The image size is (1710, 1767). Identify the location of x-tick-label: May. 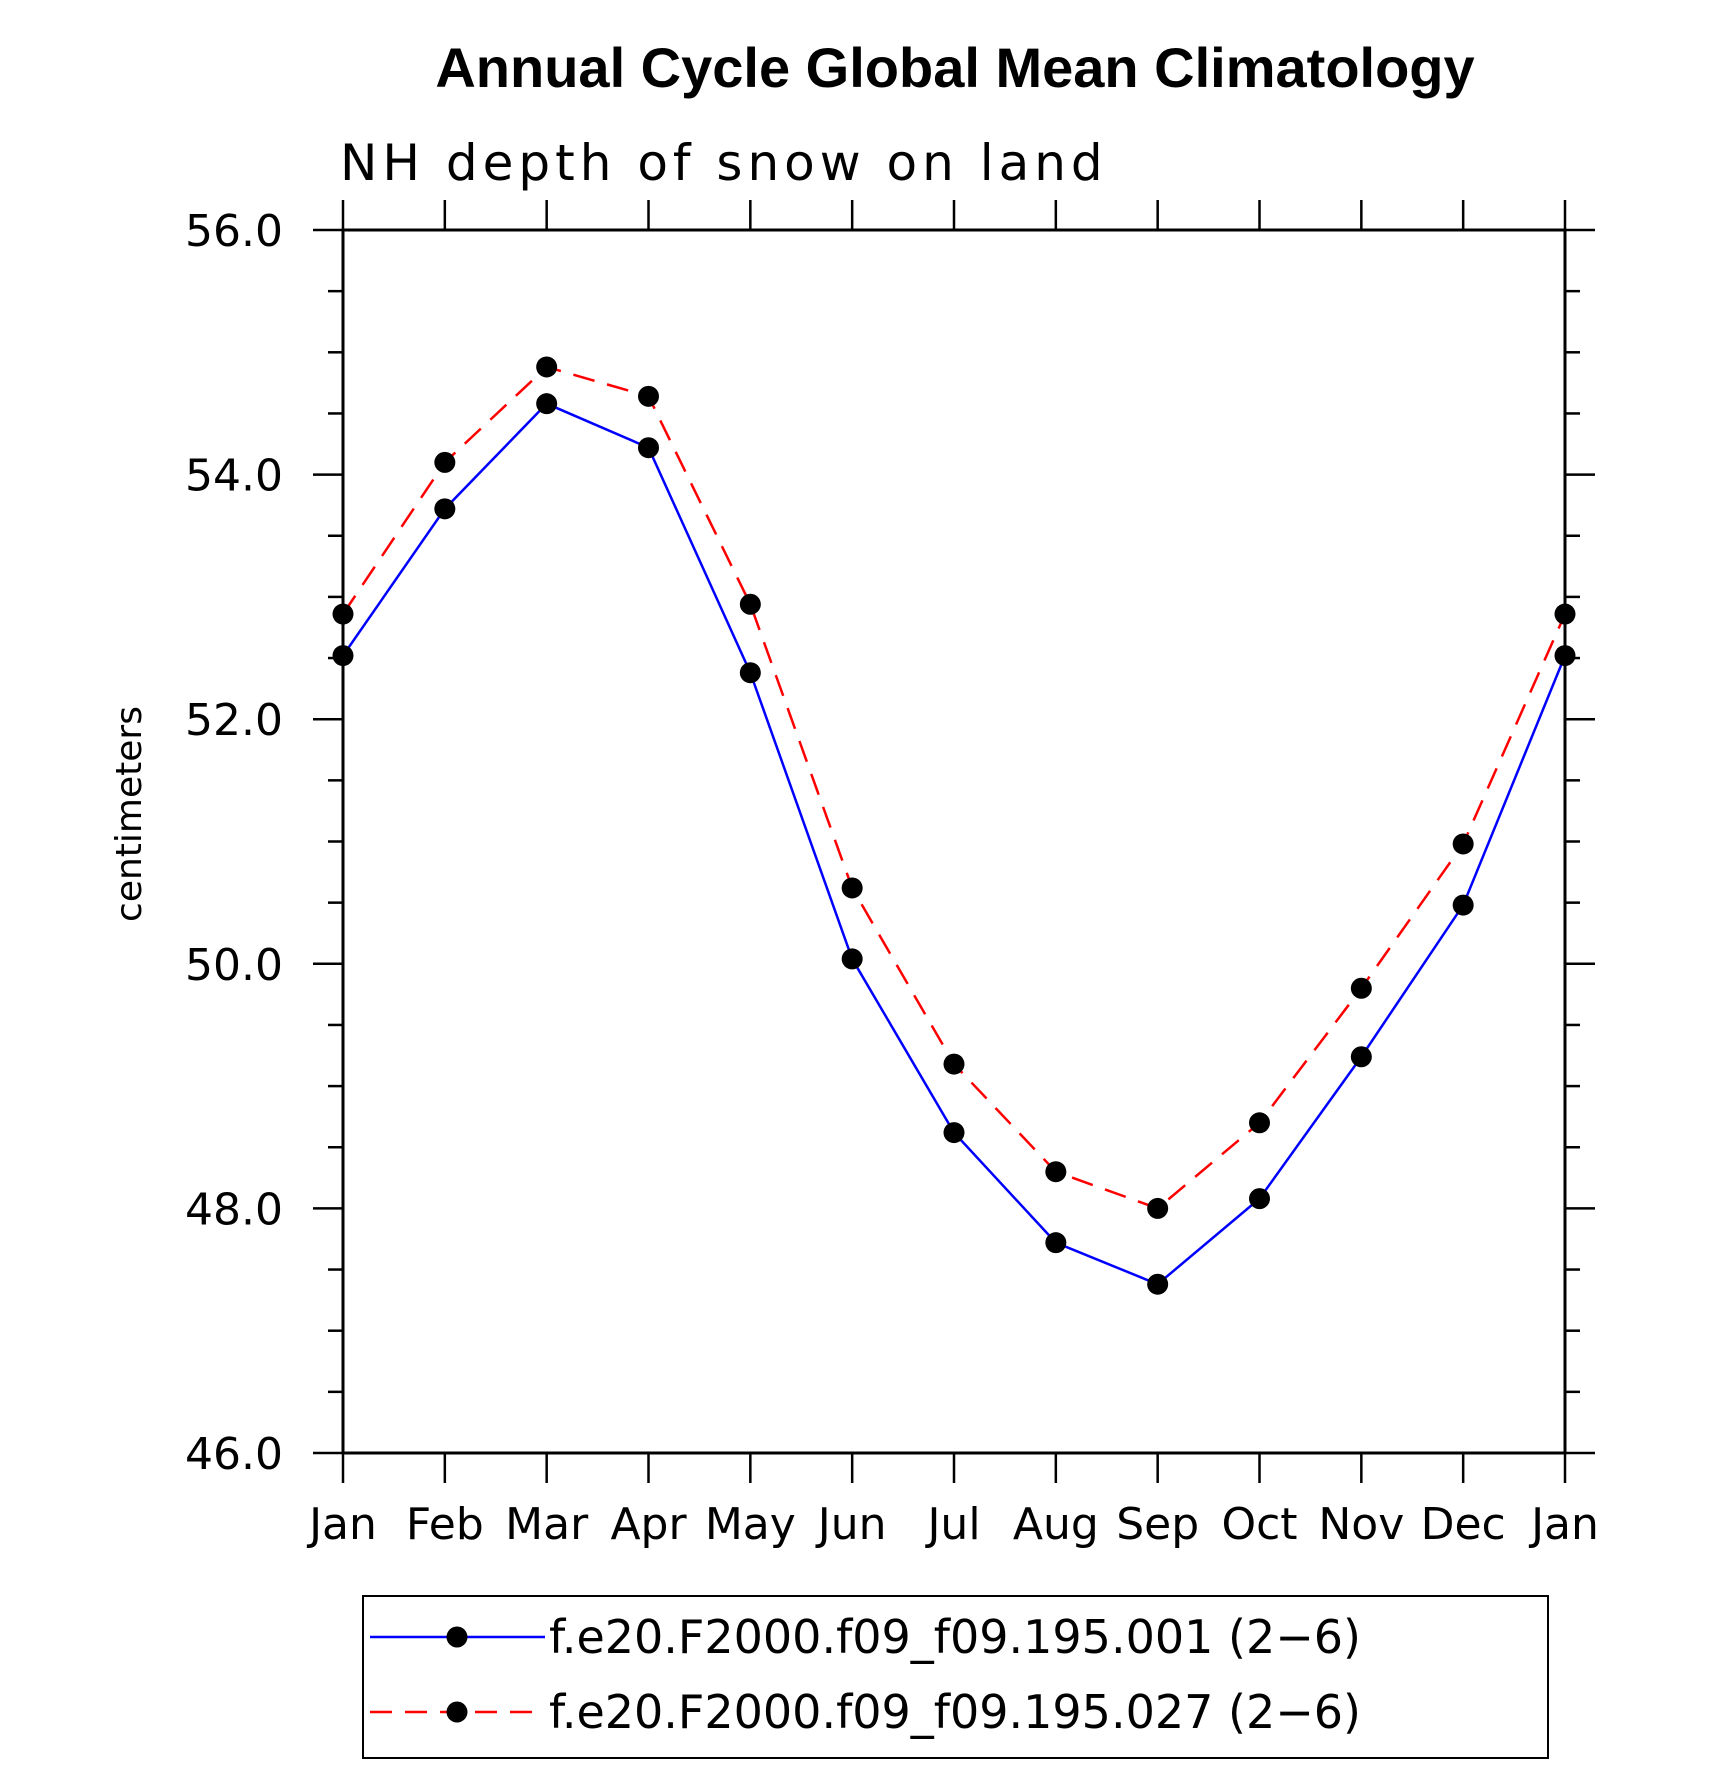
(750, 1524).